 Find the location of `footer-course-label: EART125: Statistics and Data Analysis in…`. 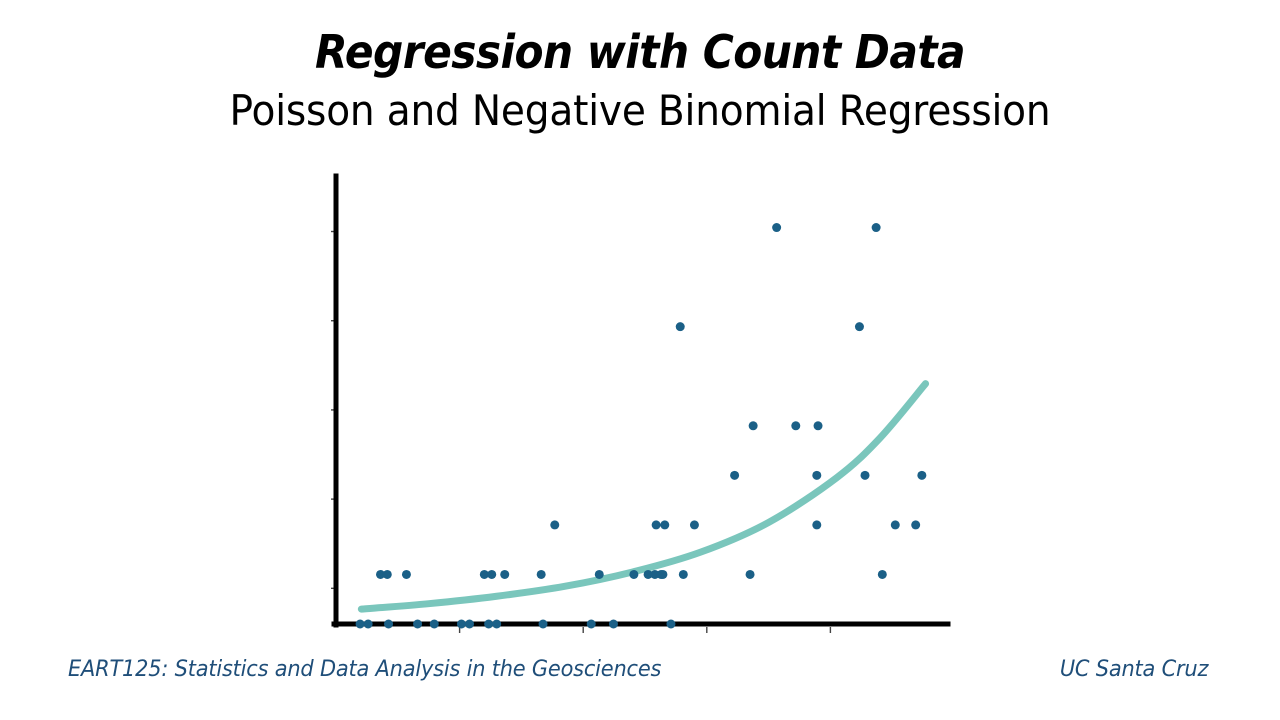

footer-course-label: EART125: Statistics and Data Analysis in… is located at coordinates (365, 669).